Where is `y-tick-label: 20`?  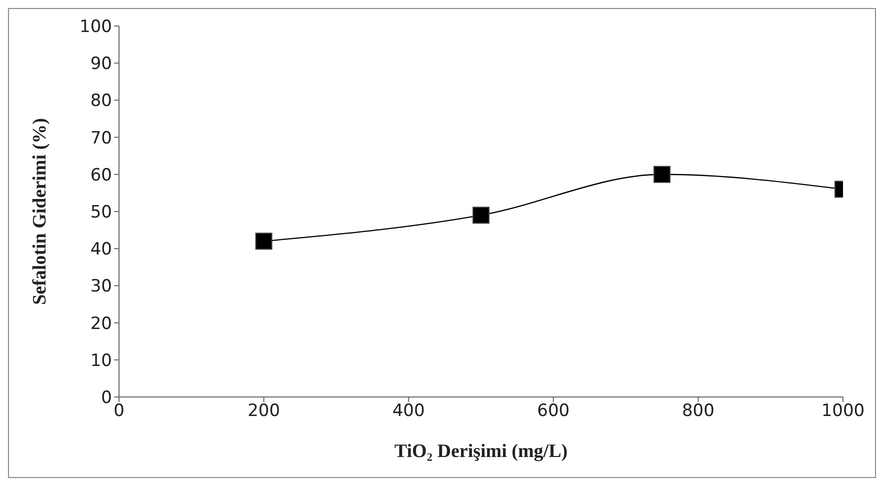
y-tick-label: 20 is located at coordinates (101, 324).